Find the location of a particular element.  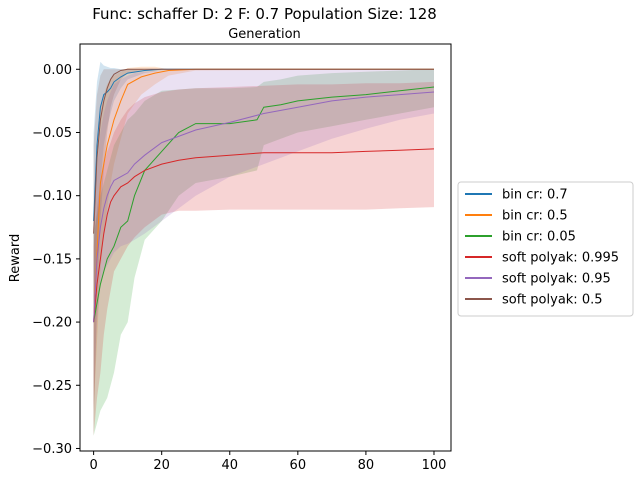

y-tick-label: −0.20 is located at coordinates (52, 323).